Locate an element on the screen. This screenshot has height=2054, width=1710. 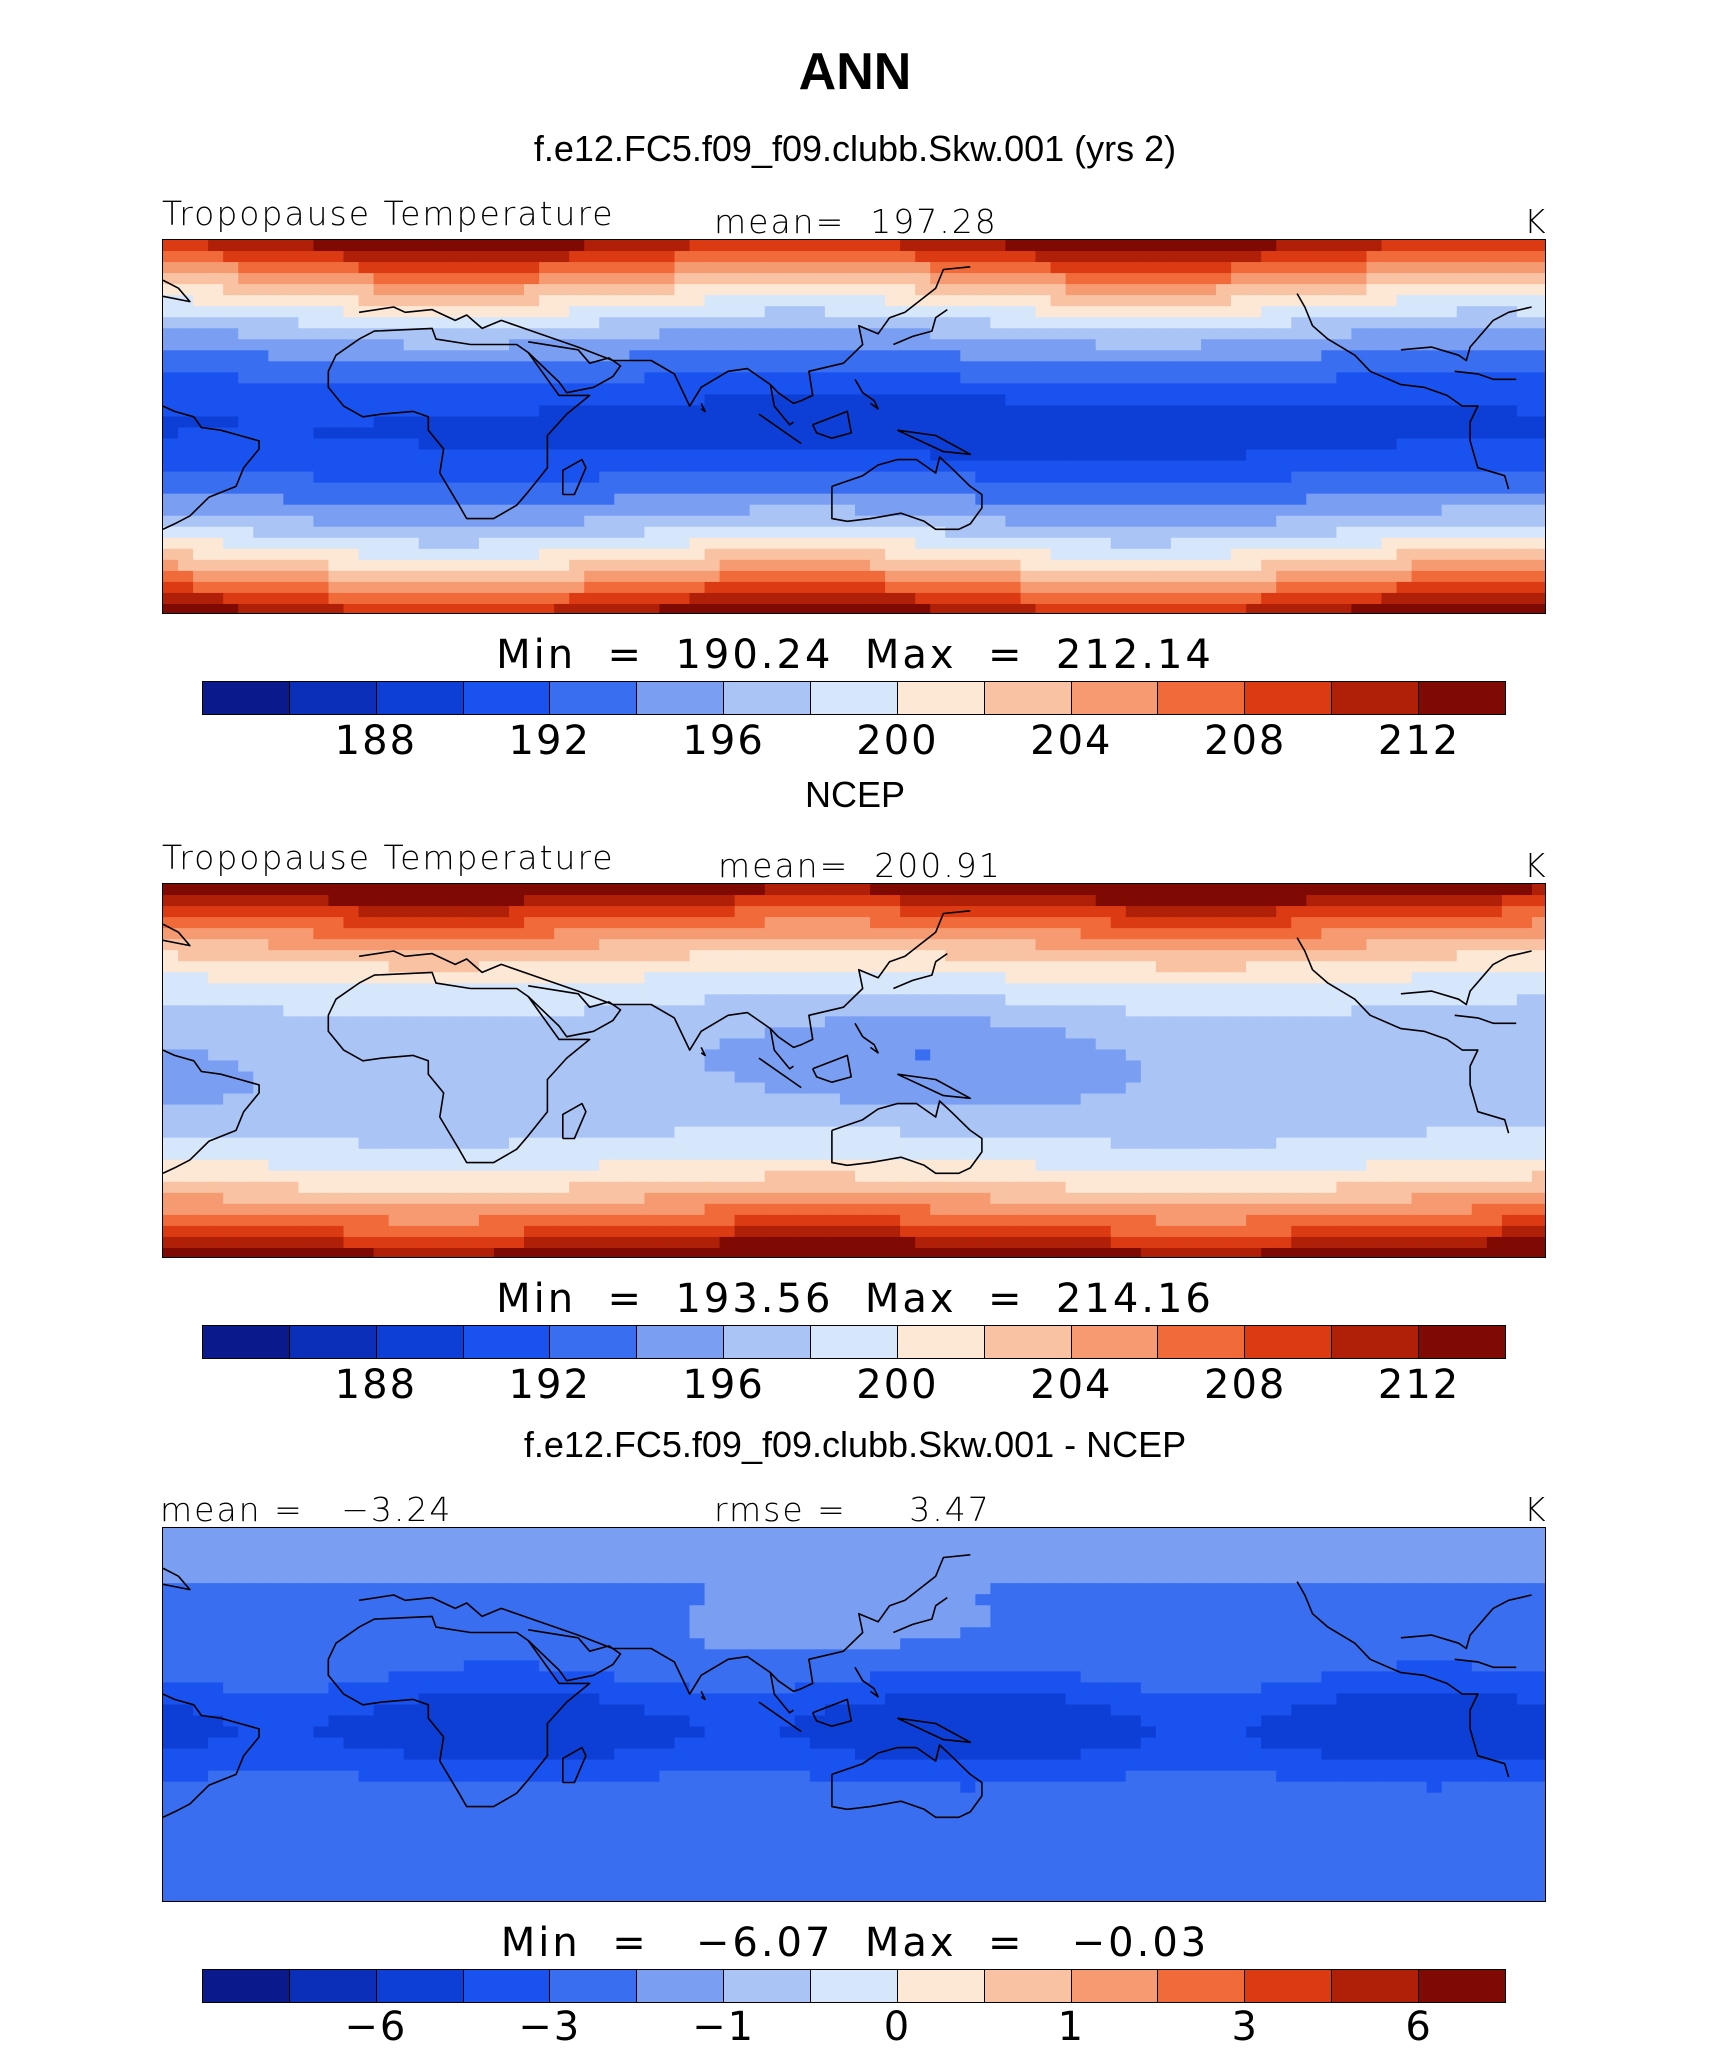
coastline is located at coordinates (920, 327).